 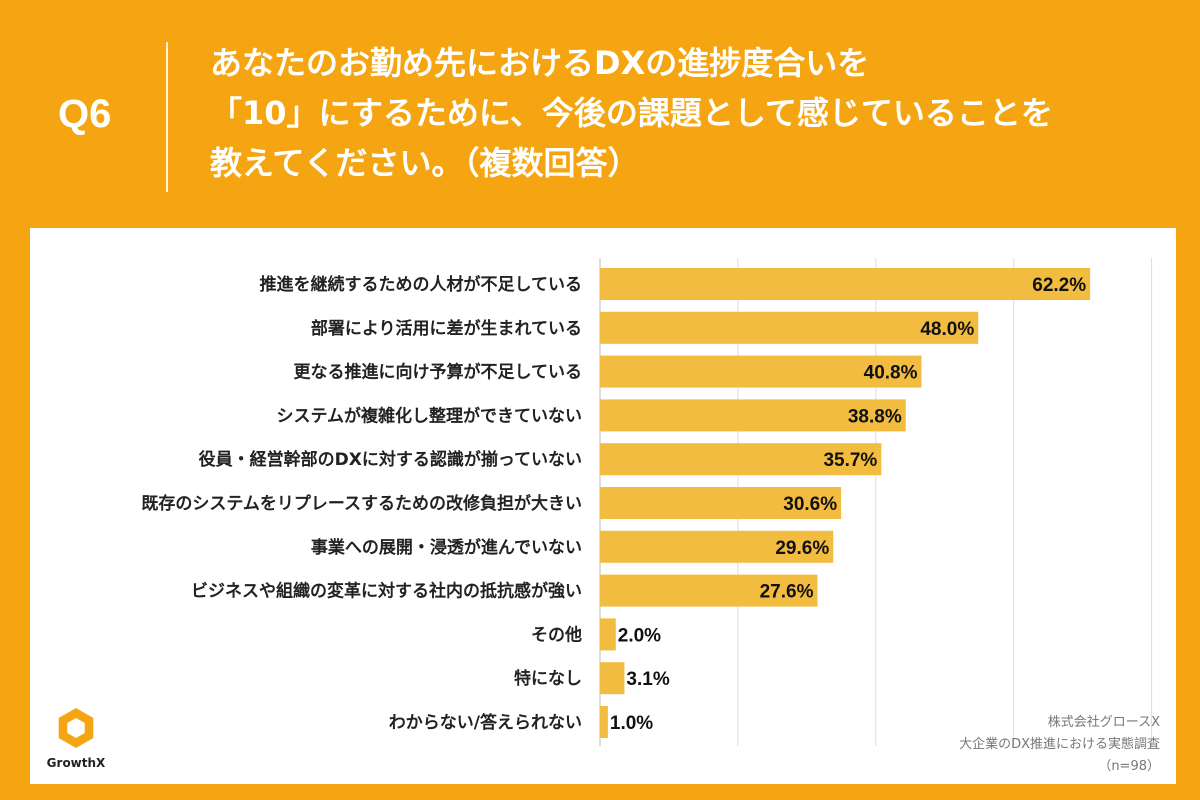 What do you see at coordinates (631, 113) in the screenshot?
I see `question-line-2: 「10」にするために、今後の課題として感じていることを` at bounding box center [631, 113].